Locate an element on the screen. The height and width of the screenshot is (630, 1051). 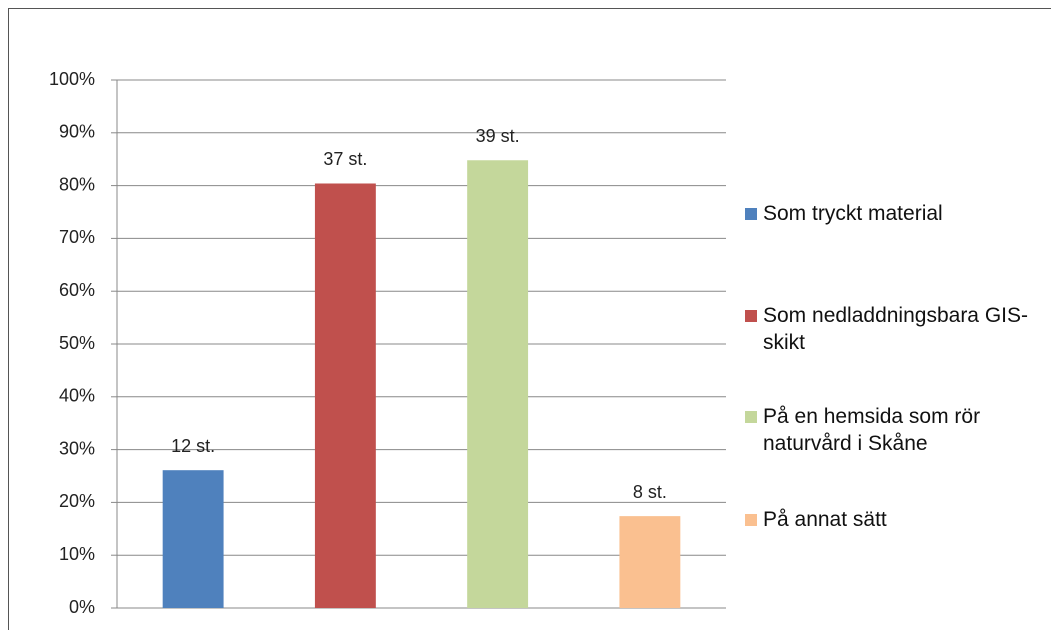
legend-item: Som tryckt material is located at coordinates (895, 213).